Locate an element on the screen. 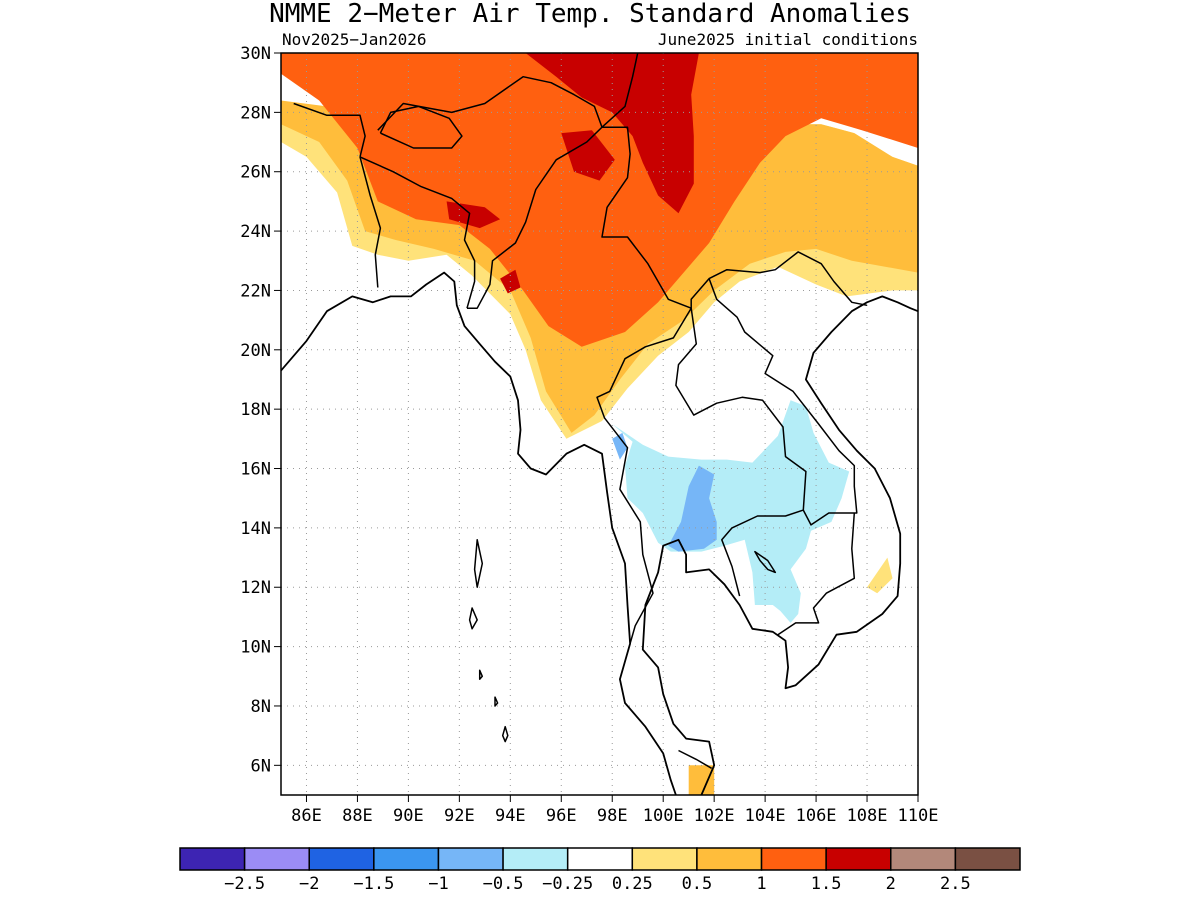  colorbar-label: −0.25 is located at coordinates (567, 884).